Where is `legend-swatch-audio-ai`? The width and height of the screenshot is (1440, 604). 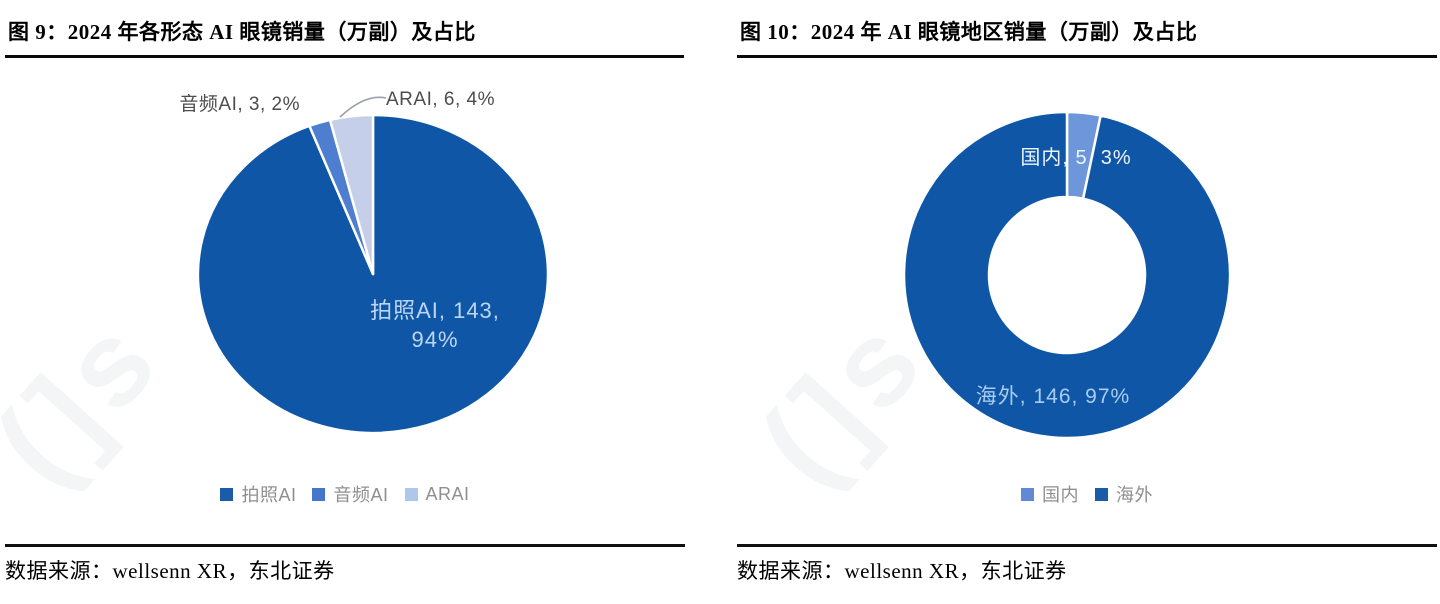
legend-swatch-audio-ai is located at coordinates (319, 494).